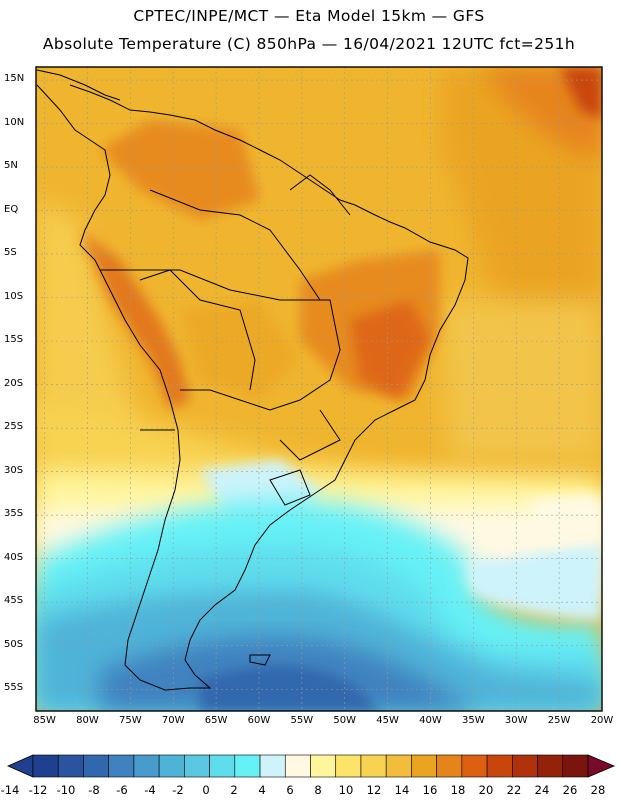 Image resolution: width=618 pixels, height=800 pixels. I want to click on lat-label: 45S, so click(14, 601).